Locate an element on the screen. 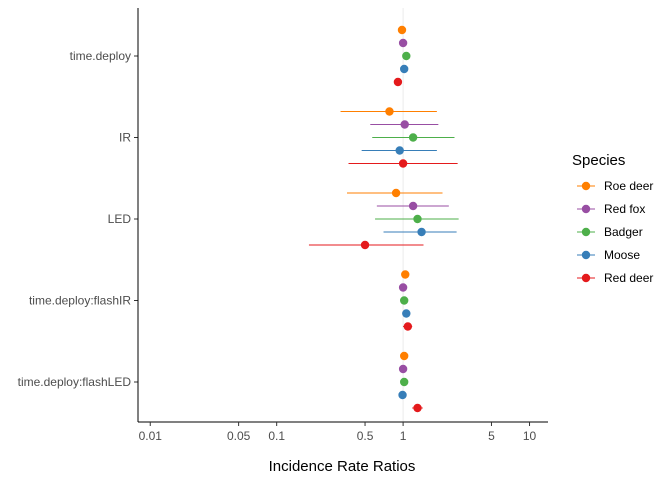 This screenshot has width=672, height=485. legend-item: Roe deer is located at coordinates (615, 186).